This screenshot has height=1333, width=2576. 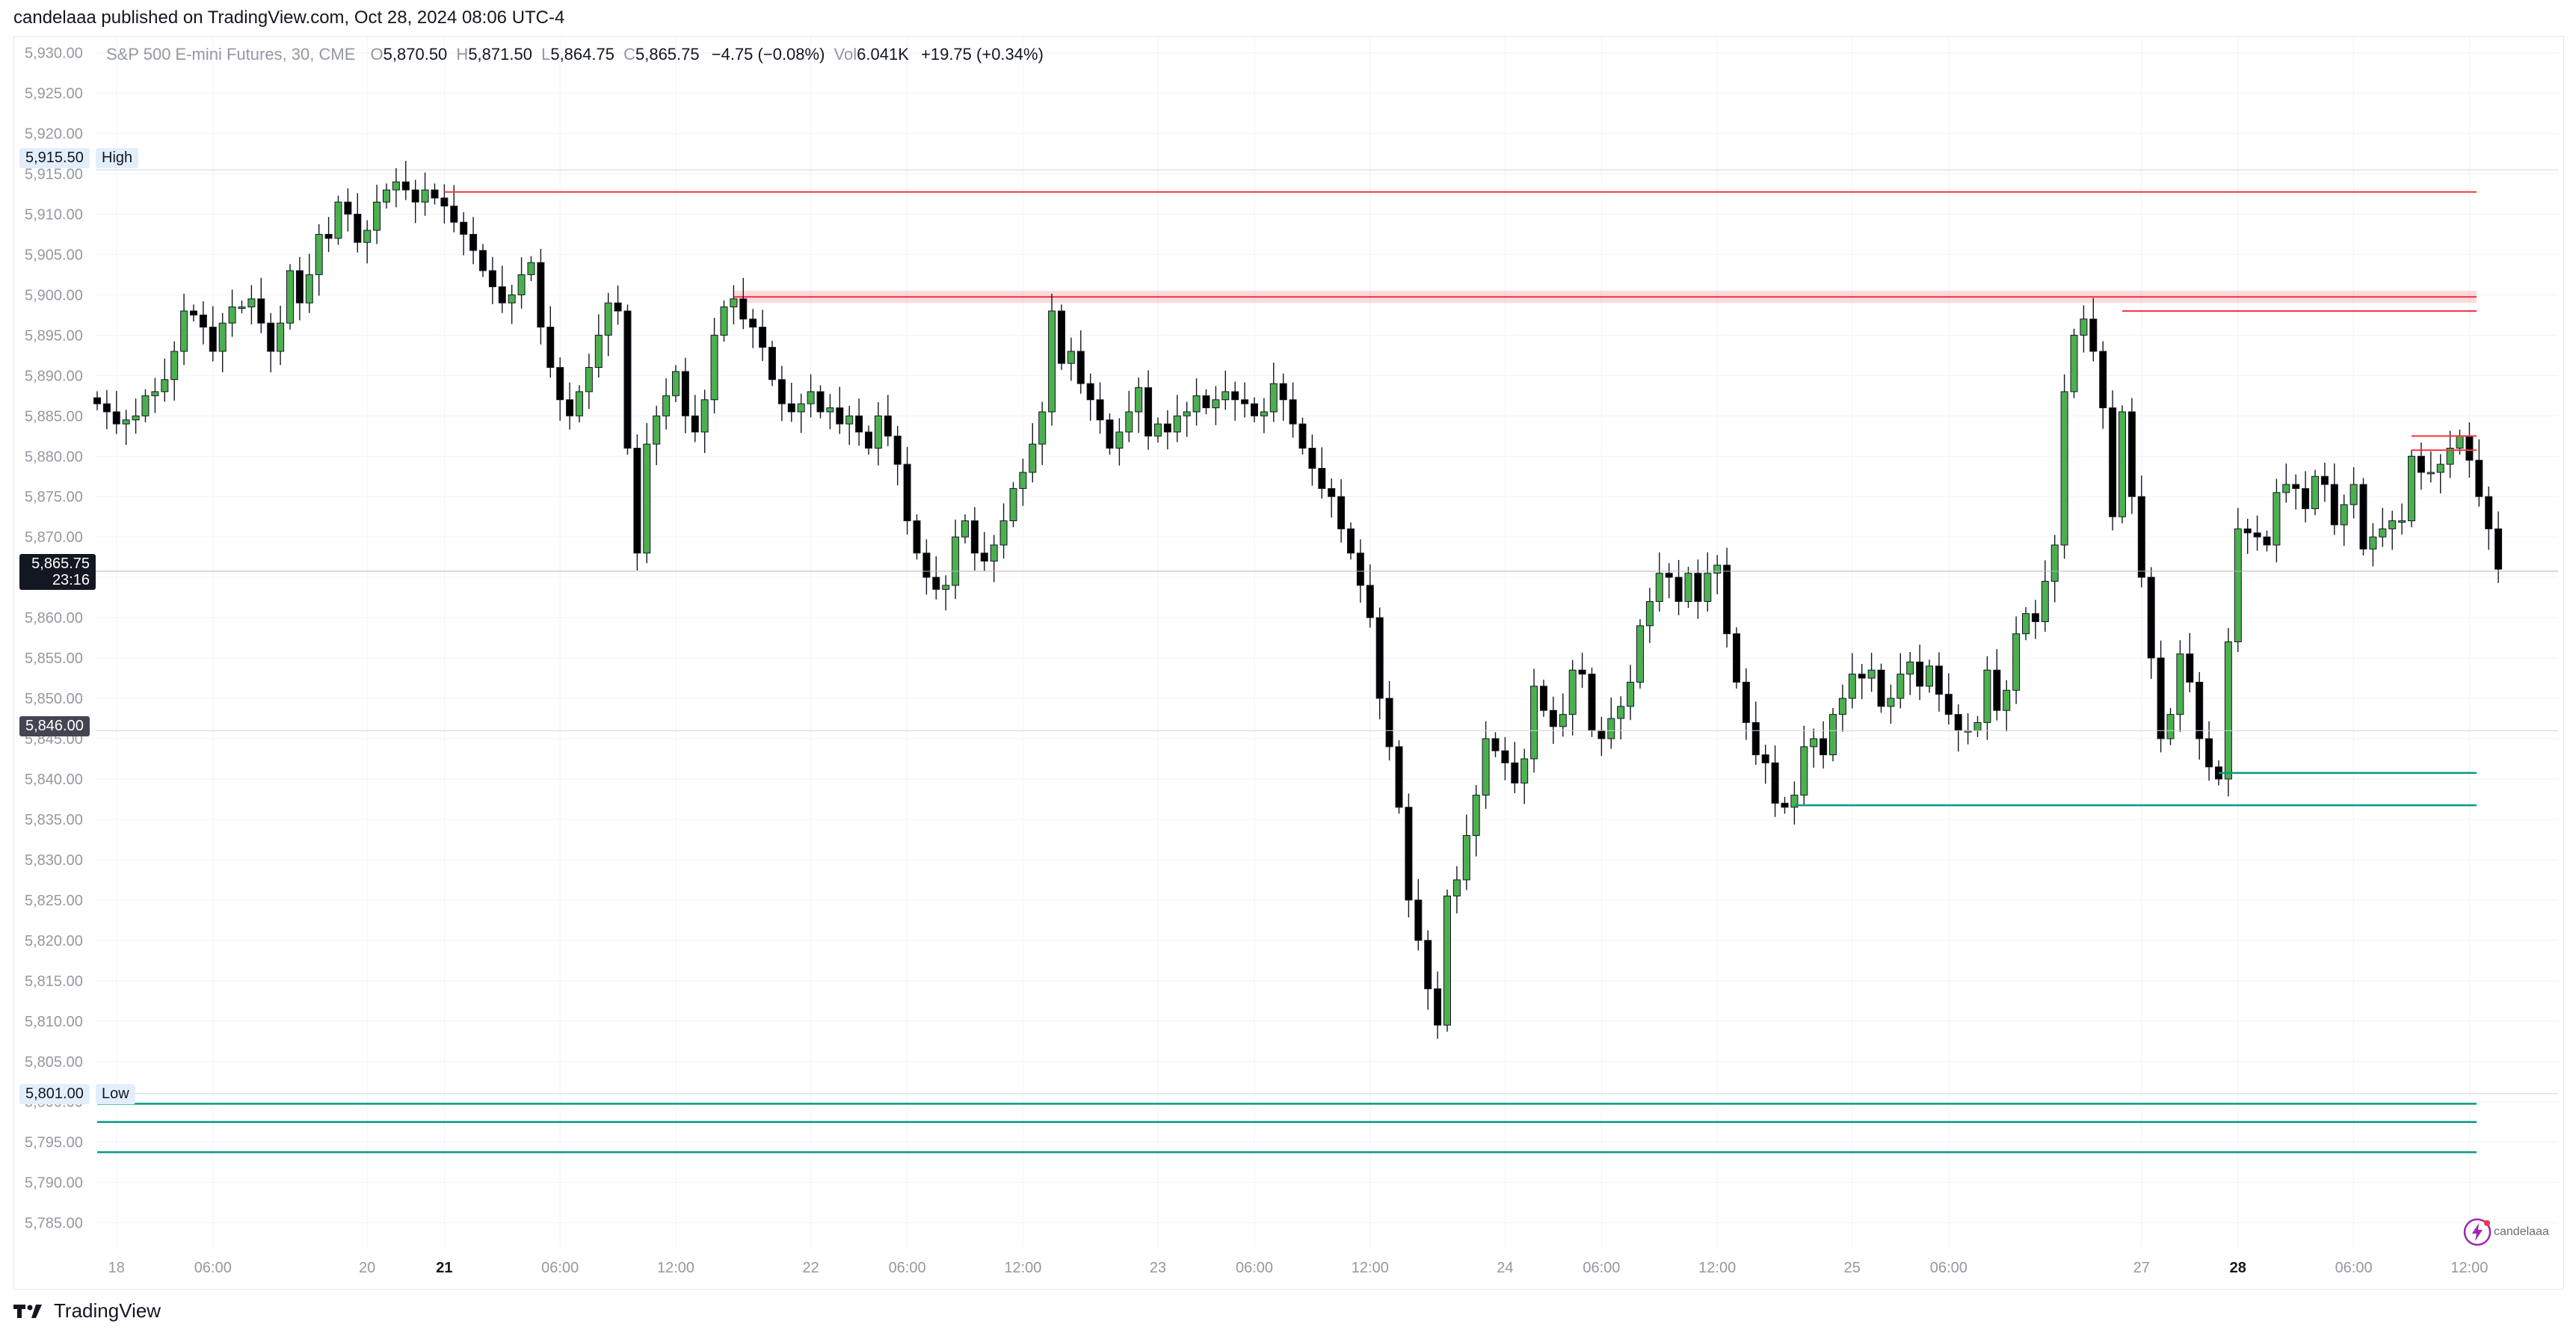 What do you see at coordinates (54, 255) in the screenshot?
I see `y-tick-label: 5,905.00` at bounding box center [54, 255].